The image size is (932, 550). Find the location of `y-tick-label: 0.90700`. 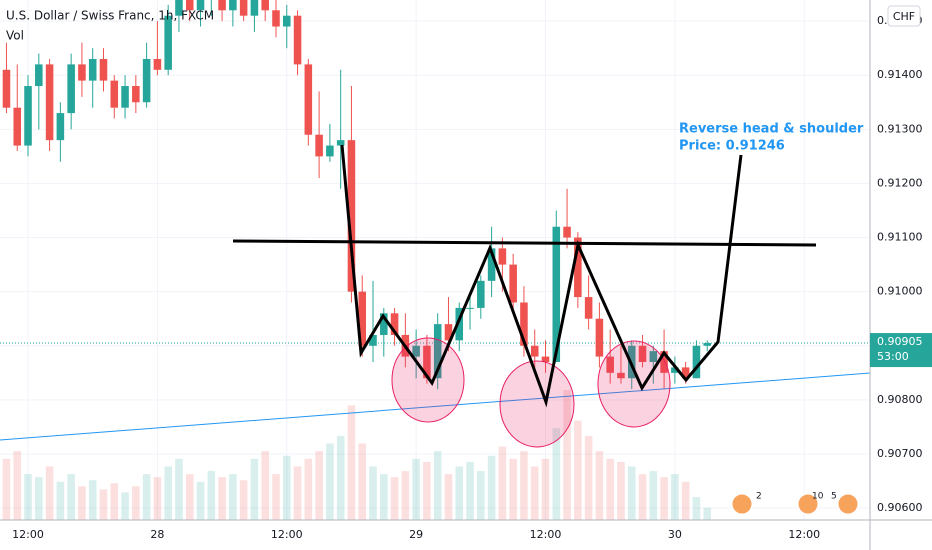

y-tick-label: 0.90700 is located at coordinates (900, 453).